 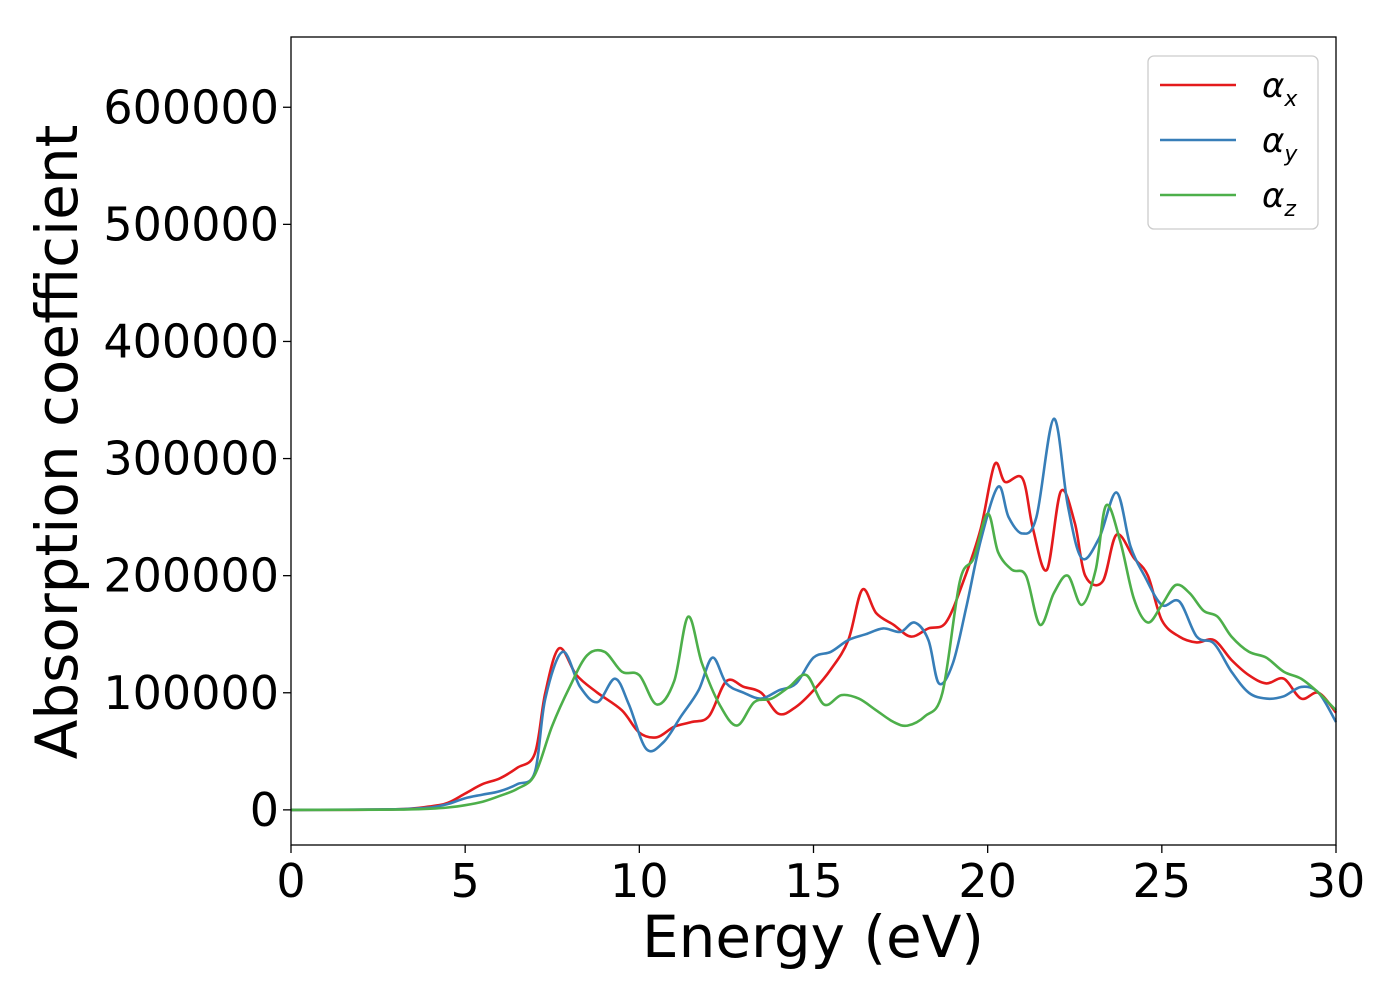 I want to click on x-axis-ticks: 0 5 10 15 20 25 30, so click(x=820, y=876).